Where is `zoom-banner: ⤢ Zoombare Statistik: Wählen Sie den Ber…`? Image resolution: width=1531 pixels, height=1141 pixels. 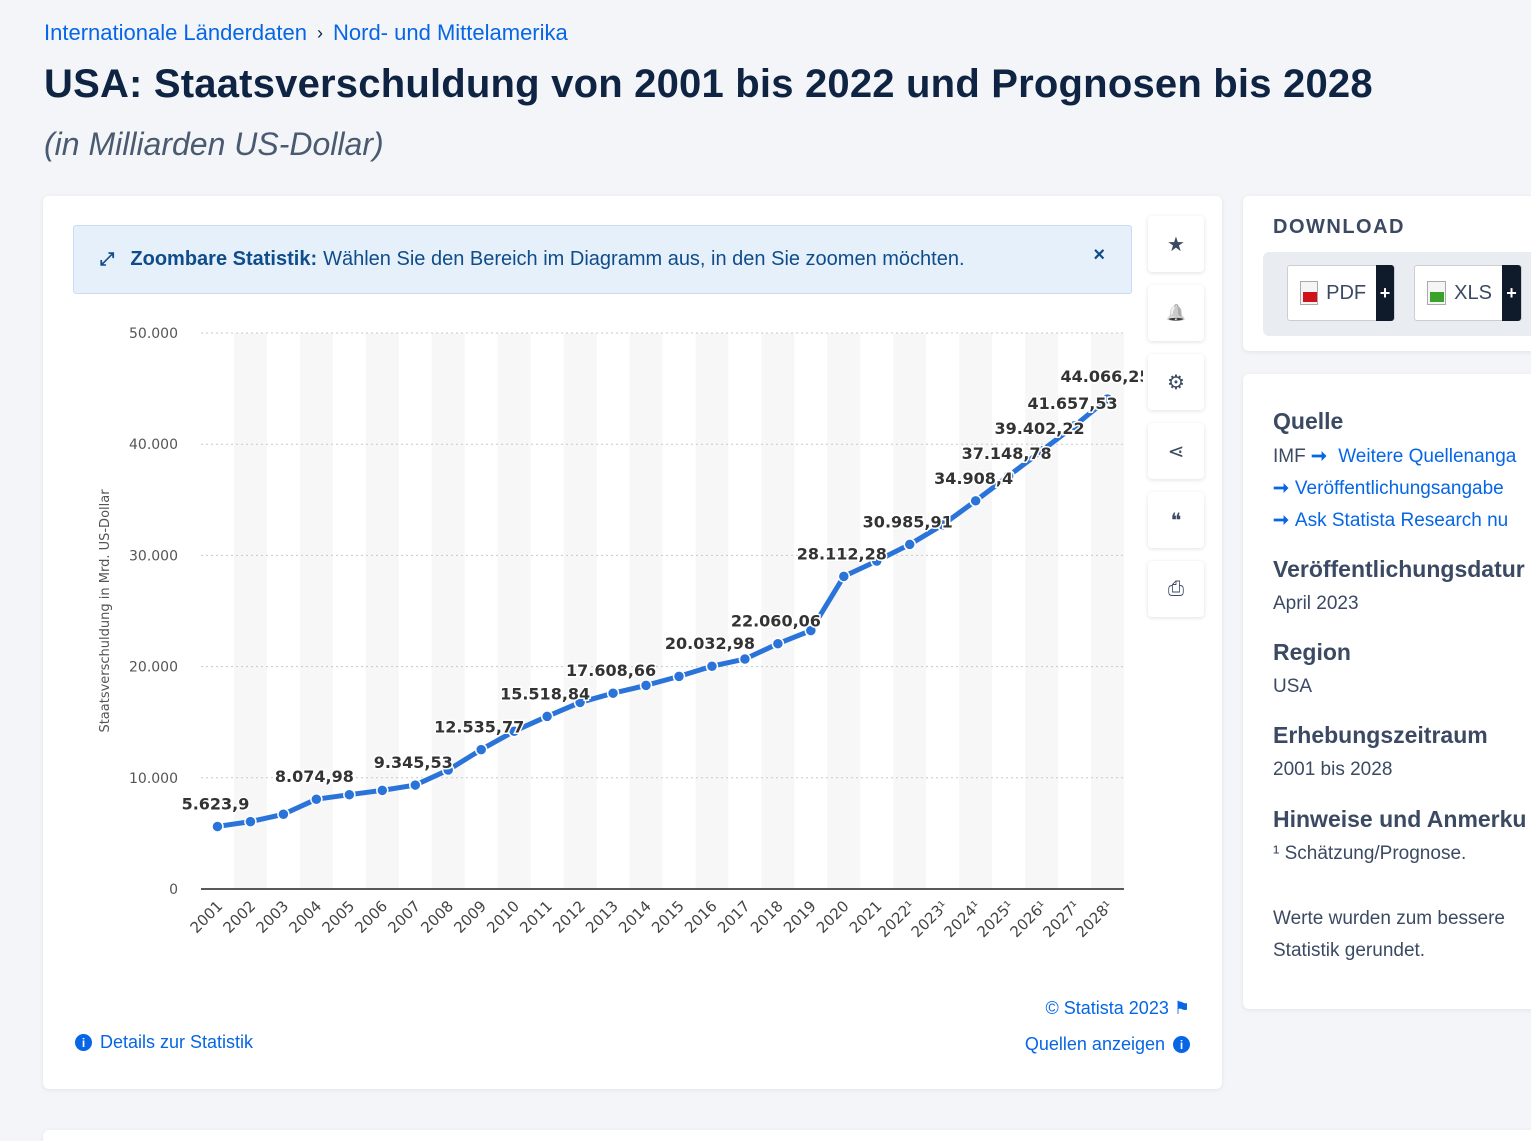 zoom-banner: ⤢ Zoombare Statistik: Wählen Sie den Ber… is located at coordinates (602, 259).